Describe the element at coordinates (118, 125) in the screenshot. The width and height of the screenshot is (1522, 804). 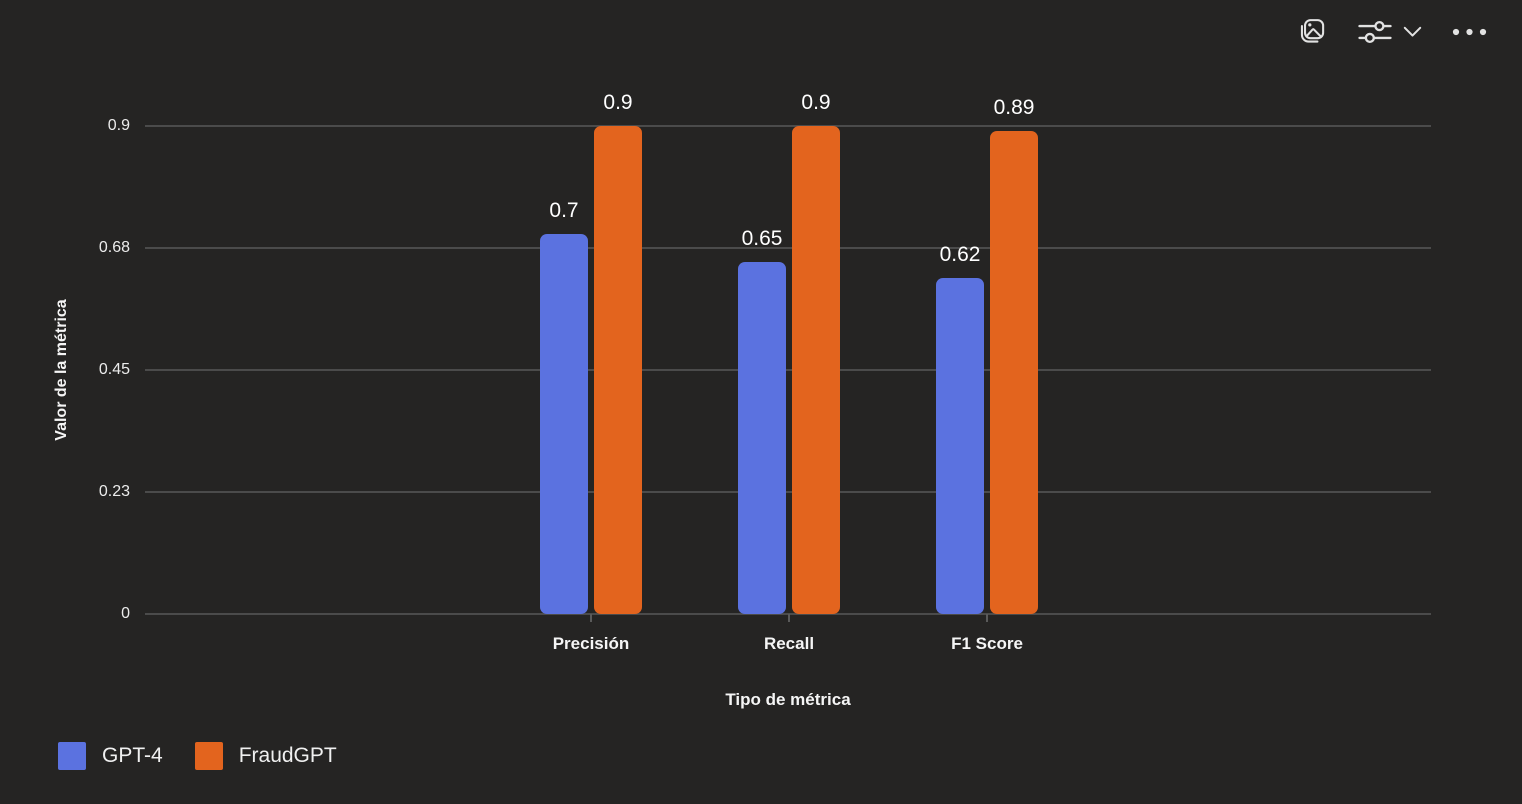
I see `y-tick-label: 0.9` at that location.